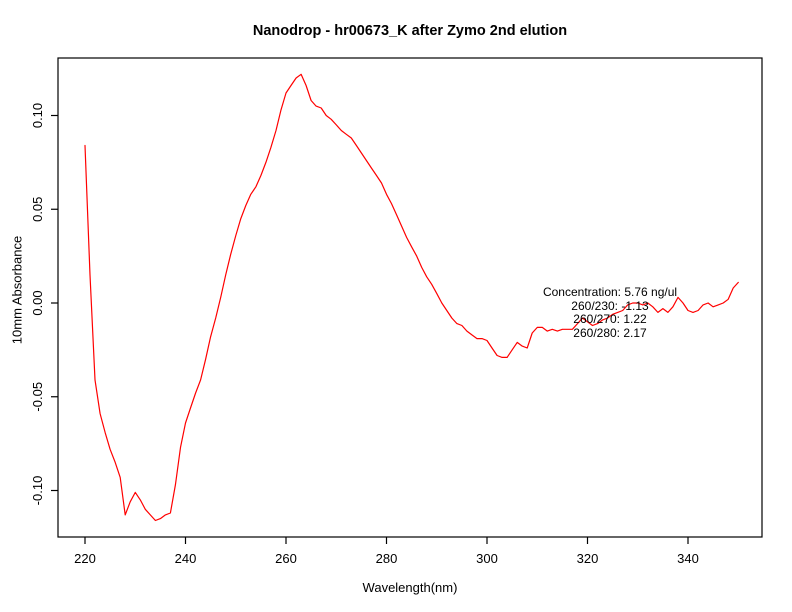 This screenshot has width=792, height=612. I want to click on y-tick-label: -0.10, so click(37, 491).